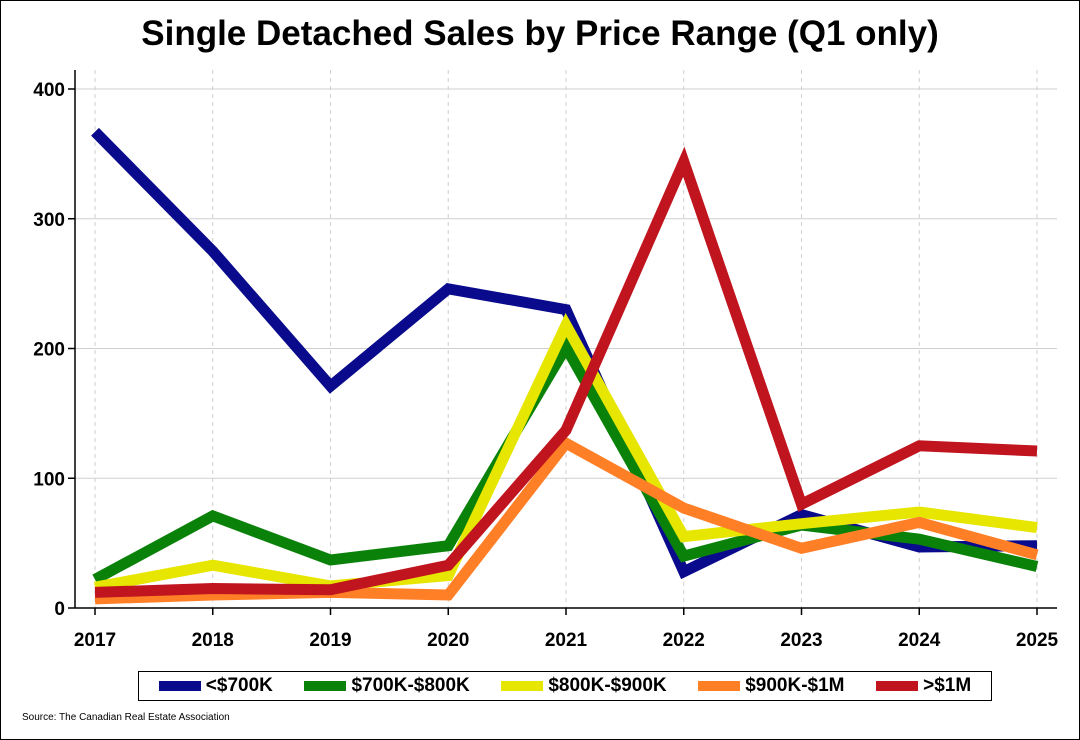 Image resolution: width=1080 pixels, height=740 pixels. Describe the element at coordinates (59, 609) in the screenshot. I see `y-tick-label: 0` at that location.